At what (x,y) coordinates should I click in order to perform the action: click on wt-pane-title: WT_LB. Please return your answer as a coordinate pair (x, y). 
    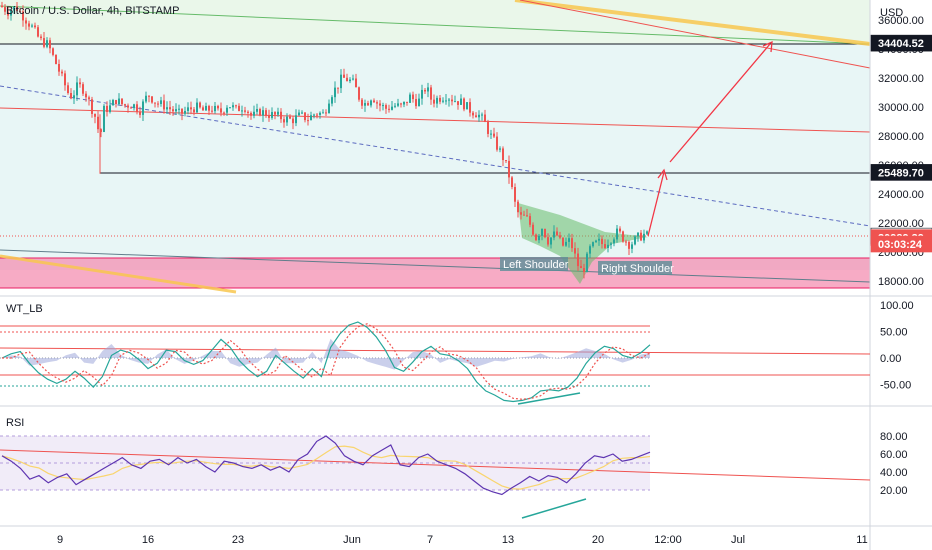
    Looking at the image, I should click on (24, 309).